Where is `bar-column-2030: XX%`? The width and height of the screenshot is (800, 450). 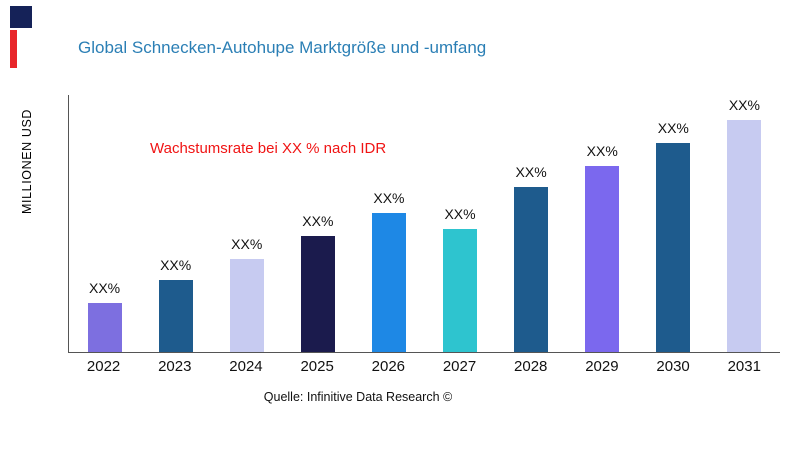 bar-column-2030: XX% is located at coordinates (673, 223).